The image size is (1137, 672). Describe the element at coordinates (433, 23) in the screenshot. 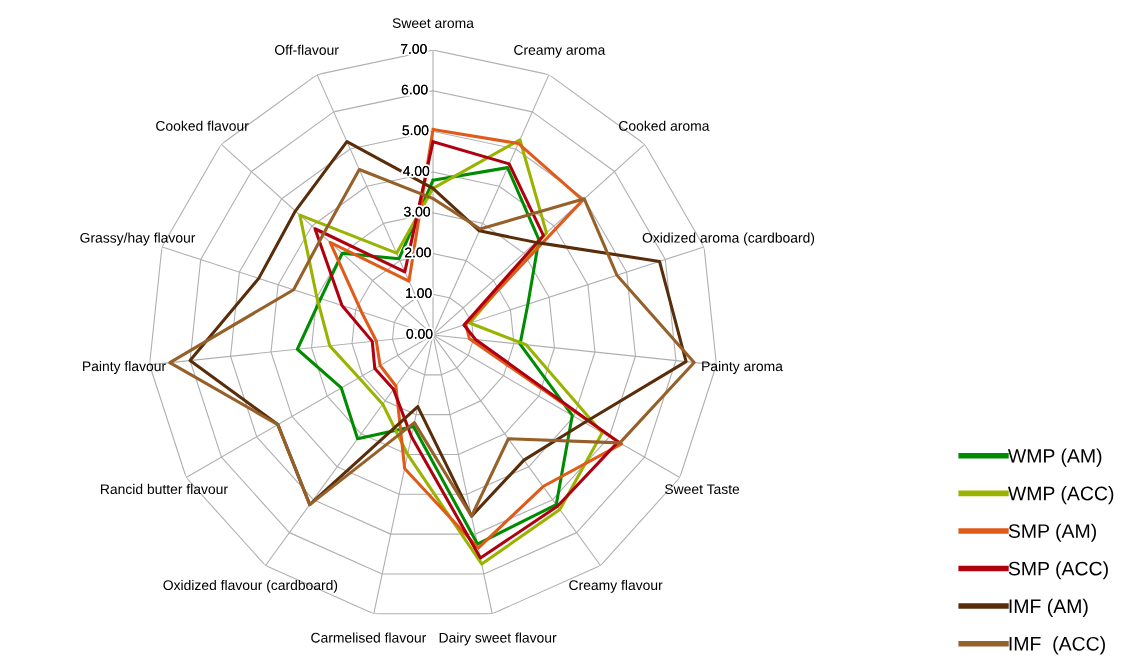

I see `spoke-label: Sweet aroma` at that location.